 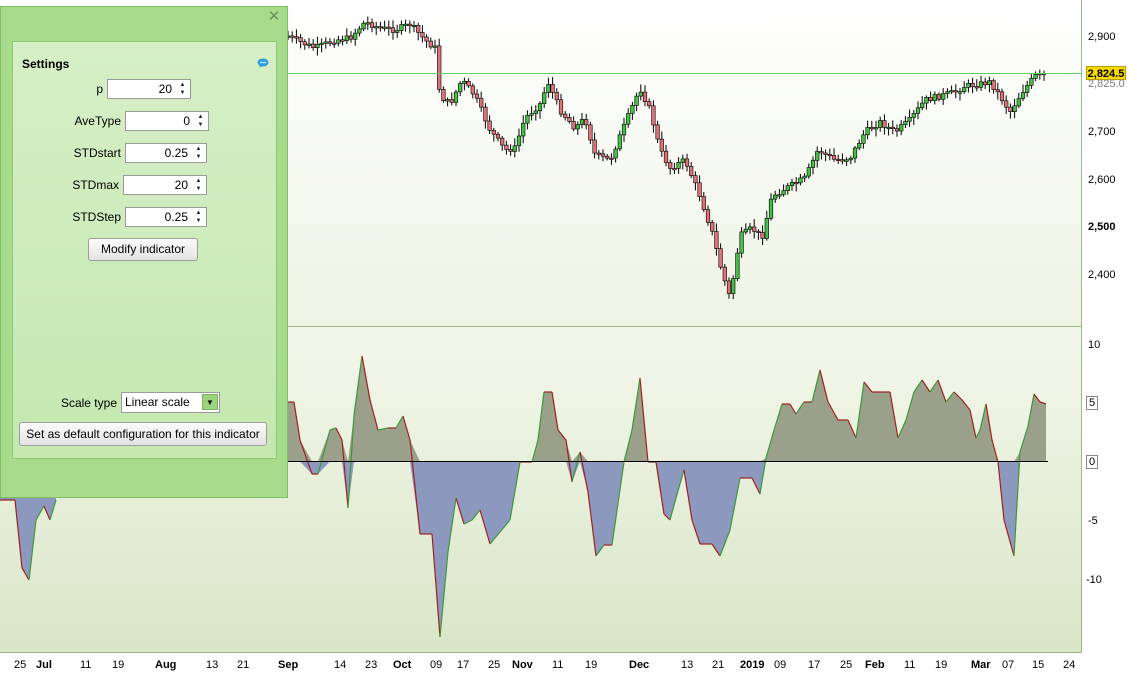 I want to click on modify-indicator-button: Modify indicator, so click(x=143, y=249).